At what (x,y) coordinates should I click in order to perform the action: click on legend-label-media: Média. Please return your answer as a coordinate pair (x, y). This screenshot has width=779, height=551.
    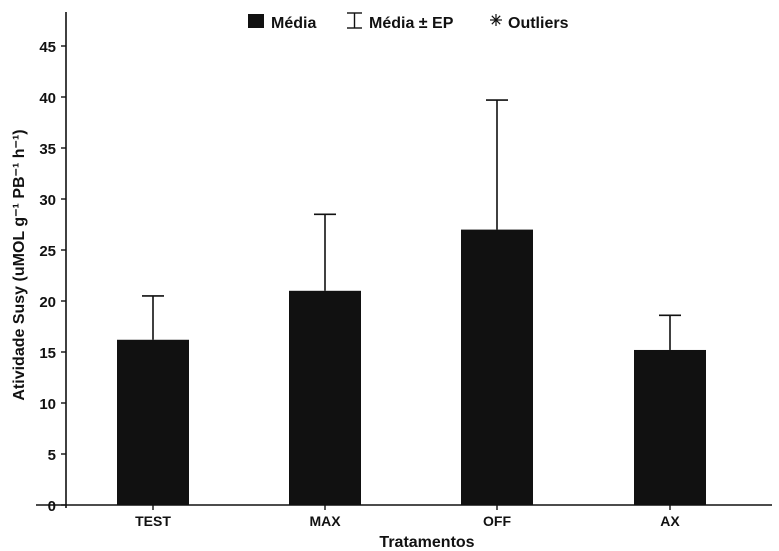
    Looking at the image, I should click on (293, 23).